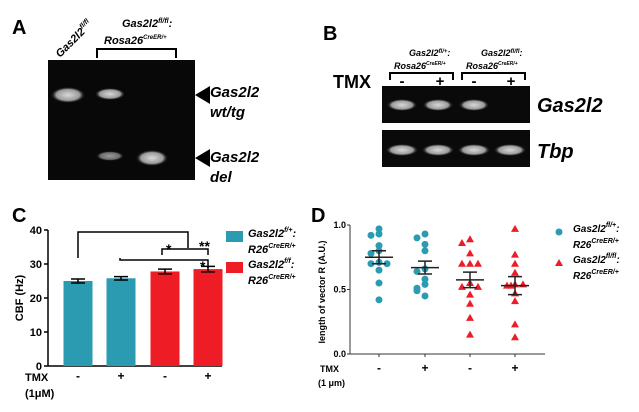 This screenshot has width=639, height=412. I want to click on arrowhead-icon, so click(202, 95).